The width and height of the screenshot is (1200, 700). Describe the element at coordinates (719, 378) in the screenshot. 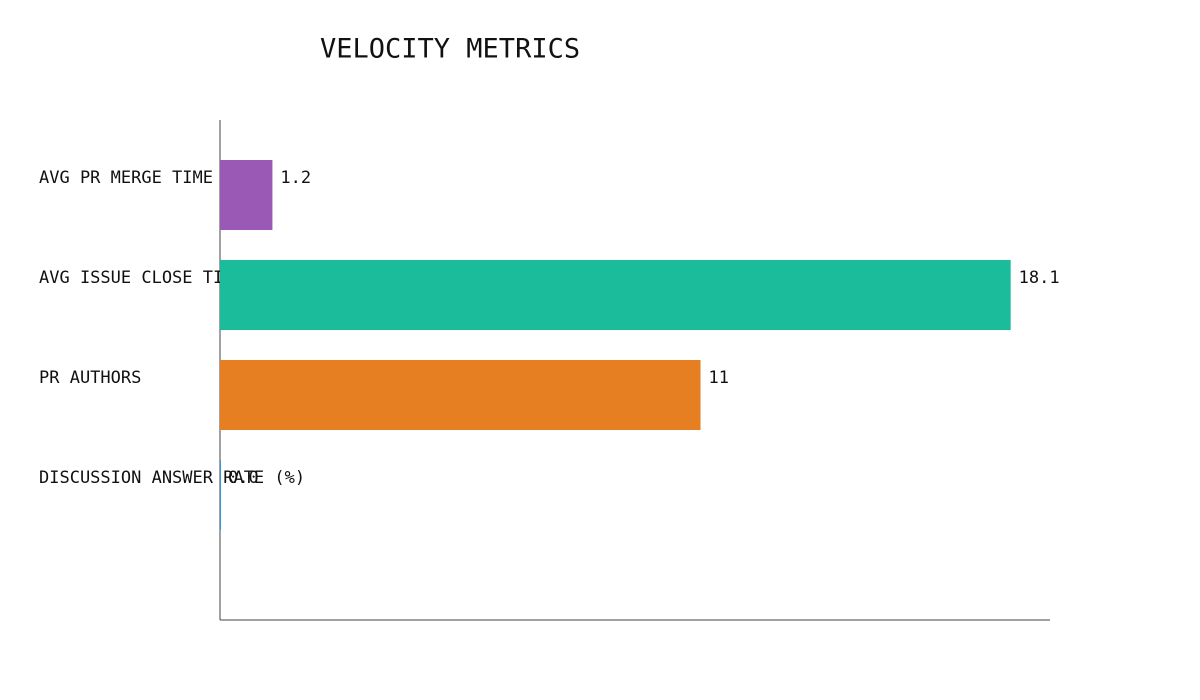

I see `value-label: 11` at that location.